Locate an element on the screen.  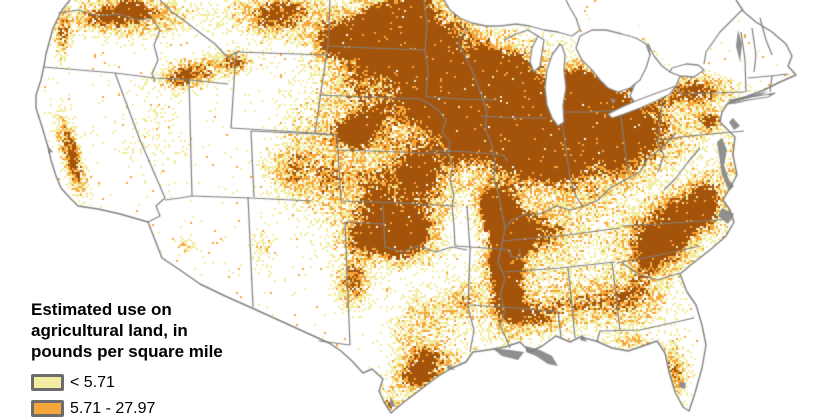
legend-item-low: < 5.71 is located at coordinates (127, 382).